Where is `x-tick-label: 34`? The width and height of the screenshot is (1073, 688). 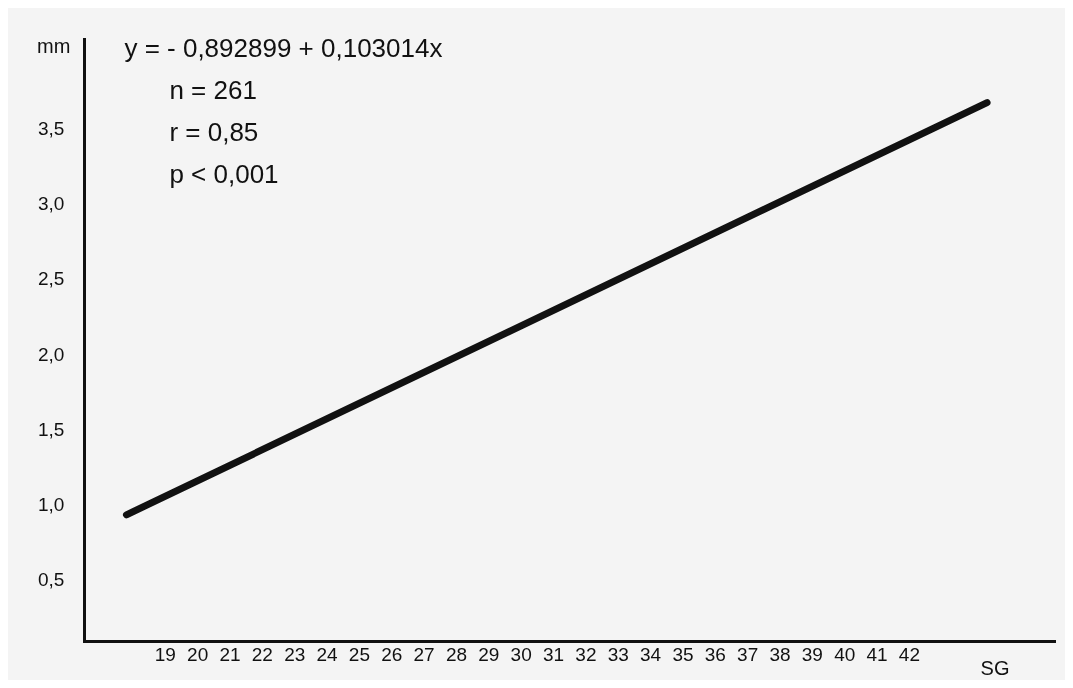 x-tick-label: 34 is located at coordinates (651, 654).